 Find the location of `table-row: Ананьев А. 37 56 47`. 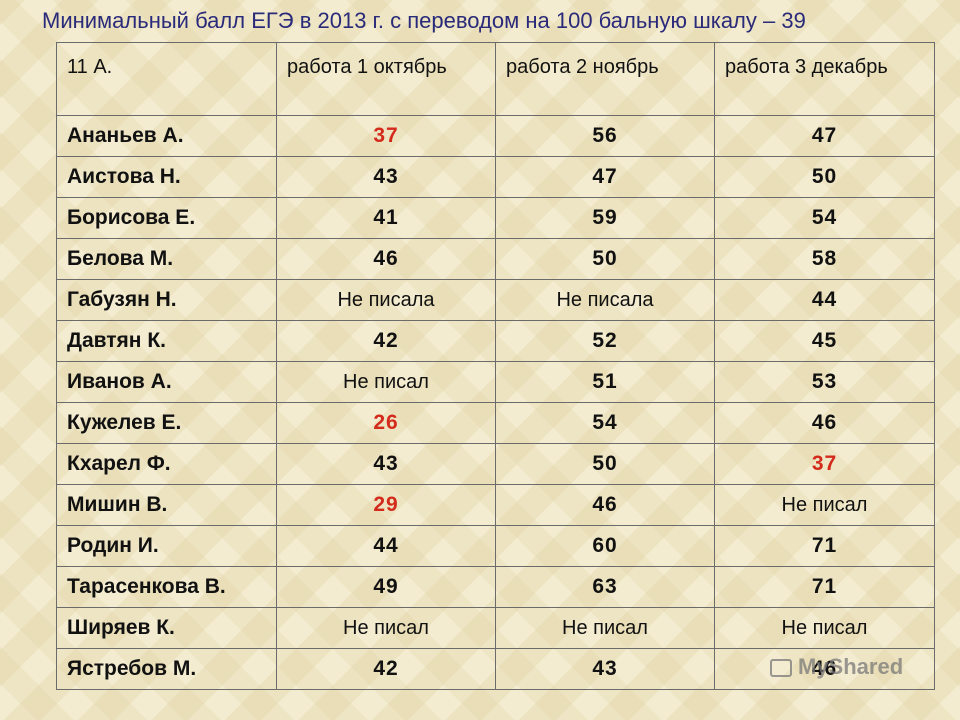

table-row: Ананьев А. 37 56 47 is located at coordinates (495, 136).